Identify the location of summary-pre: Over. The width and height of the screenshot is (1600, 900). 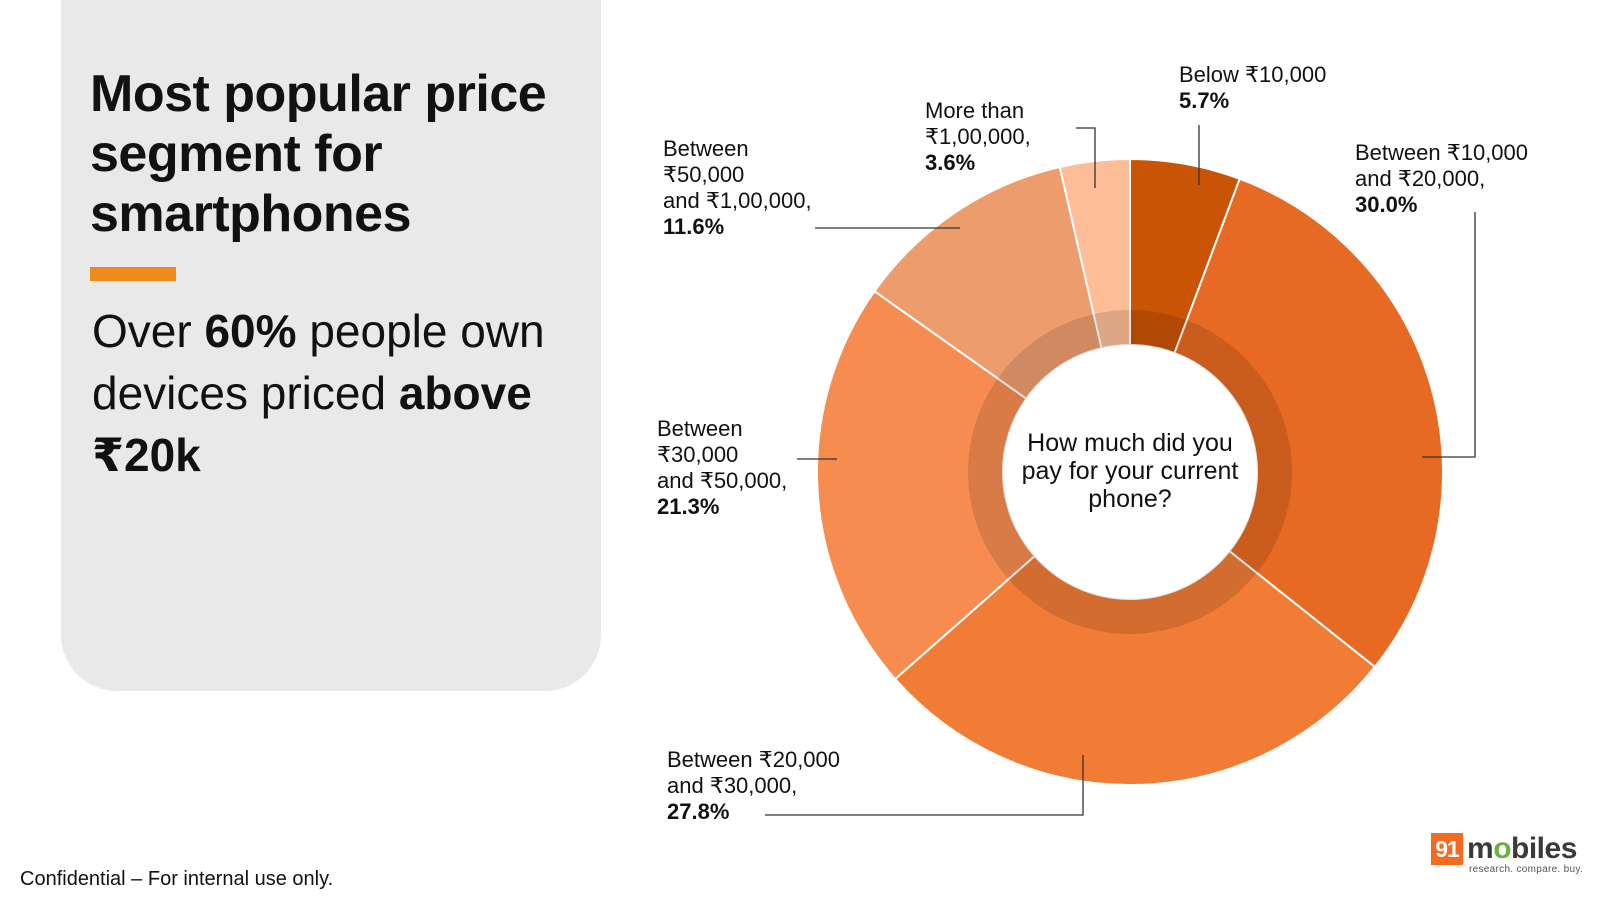
(148, 331).